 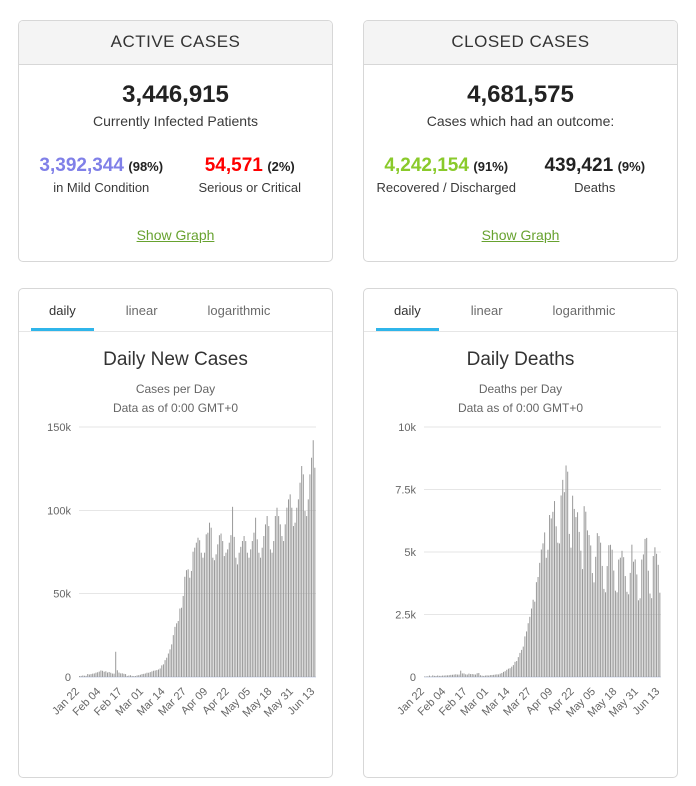 I want to click on mild-condition-stat: 3,392,344 (98%) in Mild Condition, so click(x=101, y=175).